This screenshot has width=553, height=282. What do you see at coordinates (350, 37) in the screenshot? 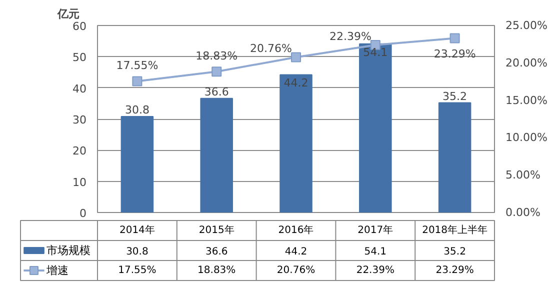
I see `text: 22.39%` at bounding box center [350, 37].